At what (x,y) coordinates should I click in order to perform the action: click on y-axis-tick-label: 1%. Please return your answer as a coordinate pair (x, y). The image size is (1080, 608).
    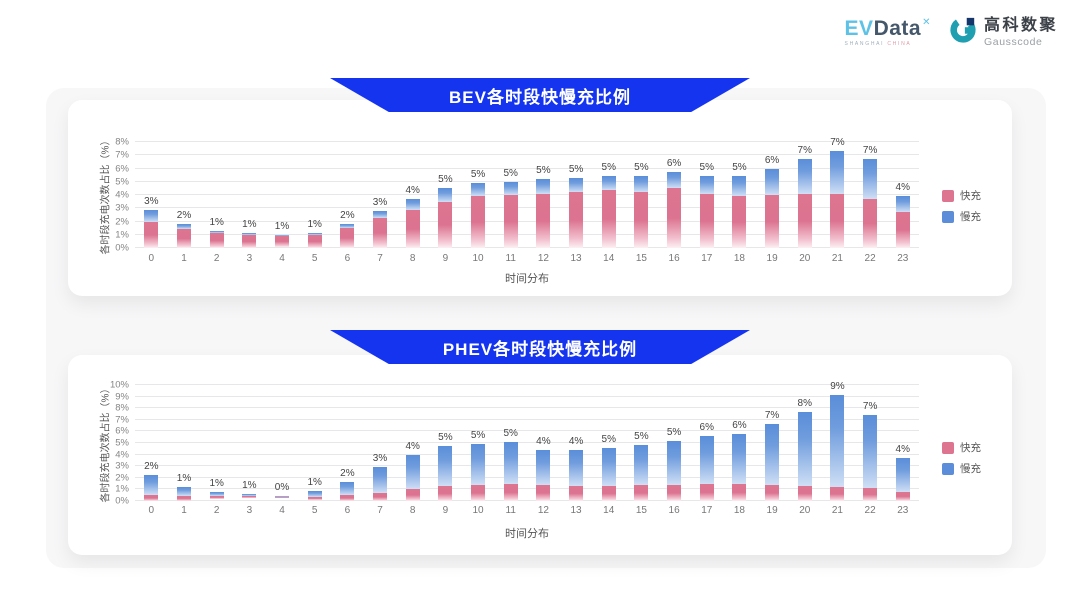
    Looking at the image, I should click on (122, 489).